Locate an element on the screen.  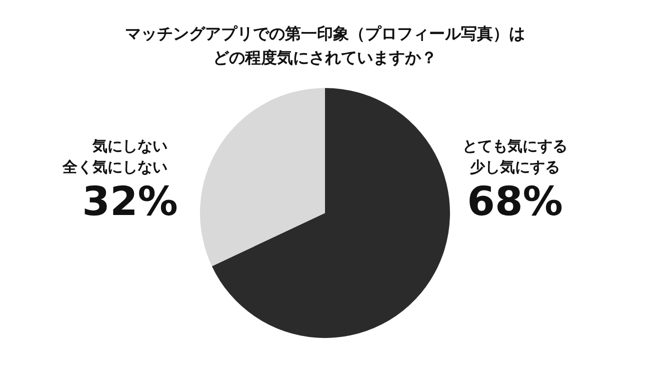
slice-label: とても気にする少し気にする is located at coordinates (515, 157).